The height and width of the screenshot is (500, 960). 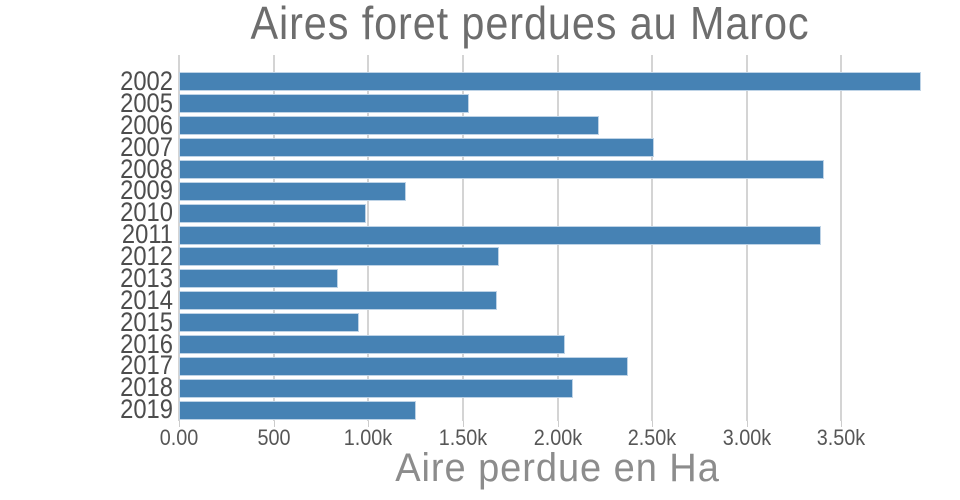 What do you see at coordinates (550, 82) in the screenshot?
I see `bar-2002` at bounding box center [550, 82].